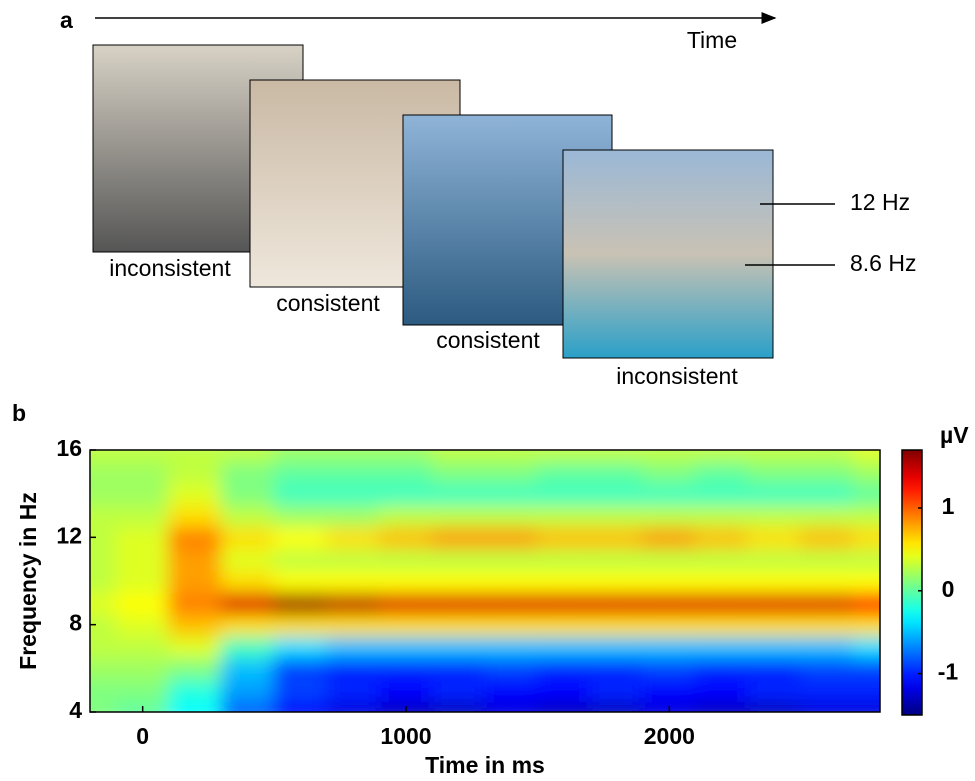 This screenshot has width=975, height=781. Describe the element at coordinates (69, 448) in the screenshot. I see `y-tick-label: 16` at that location.